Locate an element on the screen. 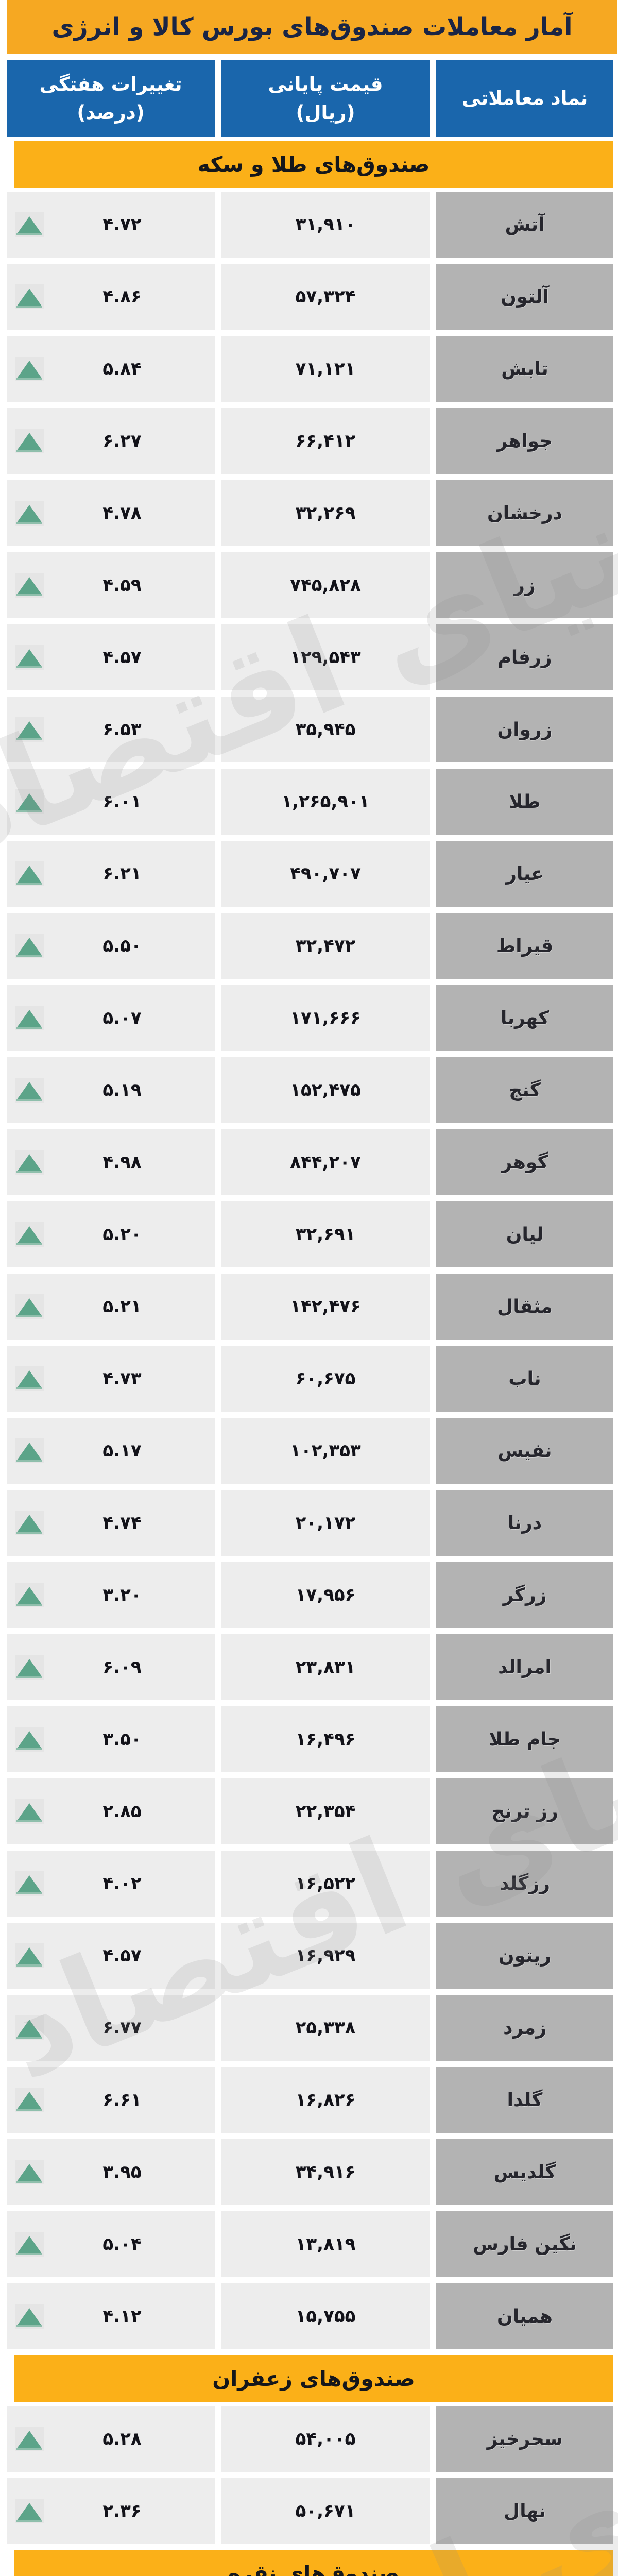 The height and width of the screenshot is (2576, 618). symbol-cell: زرفام is located at coordinates (525, 657).